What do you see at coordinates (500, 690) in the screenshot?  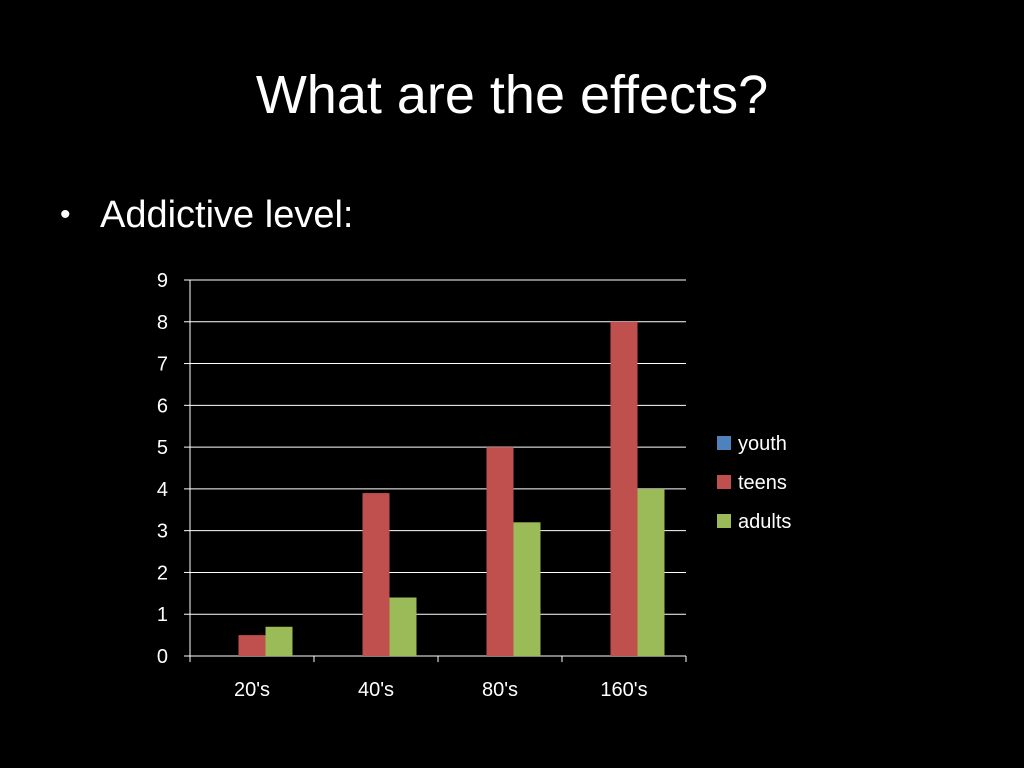 I see `x-tick-label: 80's` at bounding box center [500, 690].